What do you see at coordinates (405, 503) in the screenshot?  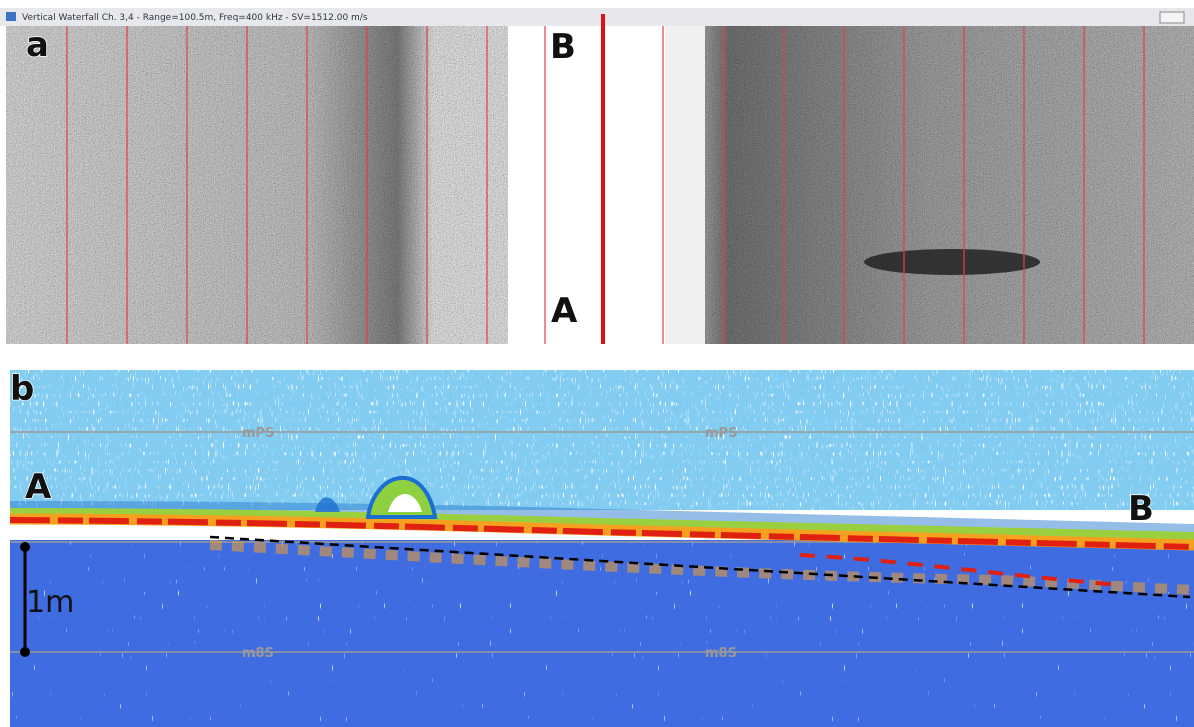 I see `object-echo-core` at bounding box center [405, 503].